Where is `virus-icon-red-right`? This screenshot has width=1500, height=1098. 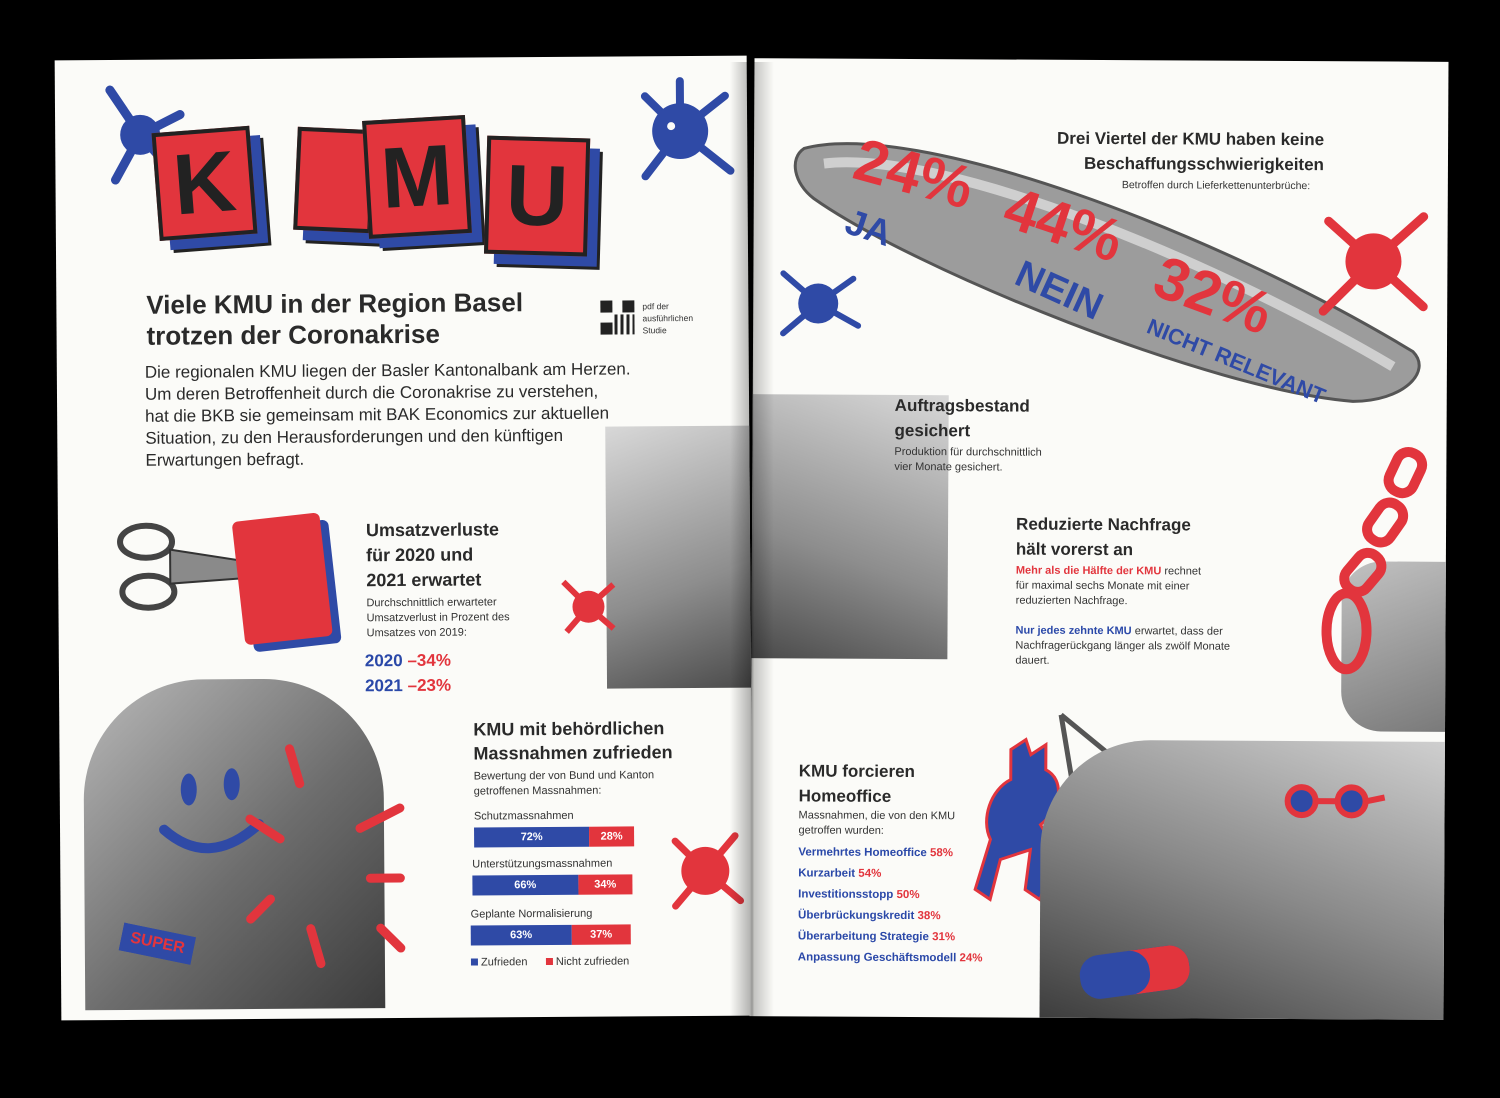
virus-icon-red-right is located at coordinates (1373, 264).